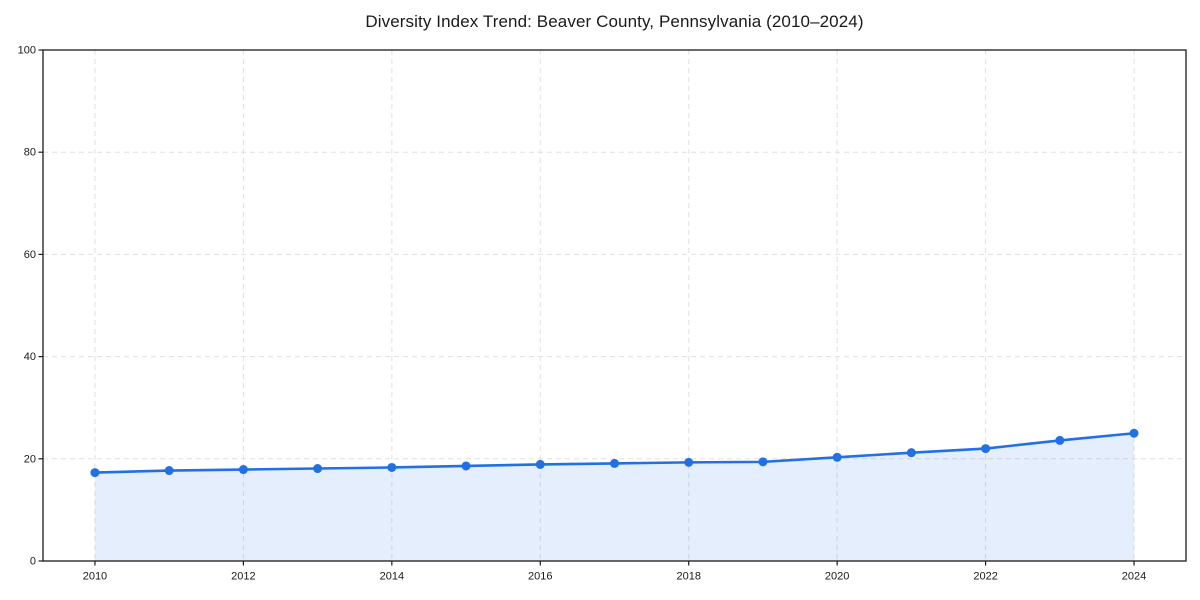 This screenshot has height=600, width=1200. Describe the element at coordinates (614, 463) in the screenshot. I see `data-point-2017` at that location.